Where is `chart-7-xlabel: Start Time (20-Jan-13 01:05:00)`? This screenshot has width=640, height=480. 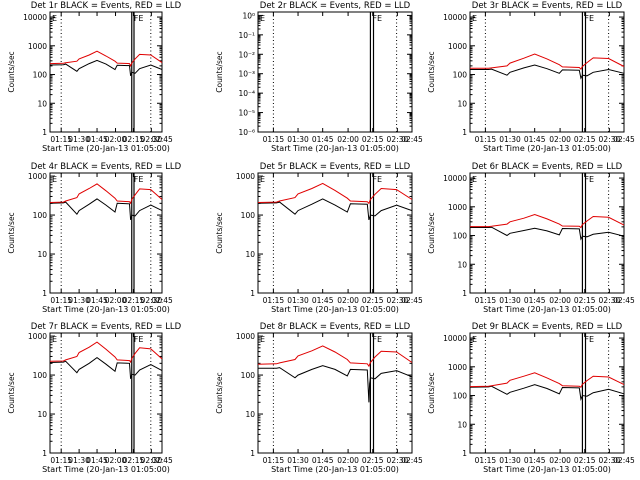
chart-7-xlabel: Start Time (20-Jan-13 01:05:00) is located at coordinates (106, 469).